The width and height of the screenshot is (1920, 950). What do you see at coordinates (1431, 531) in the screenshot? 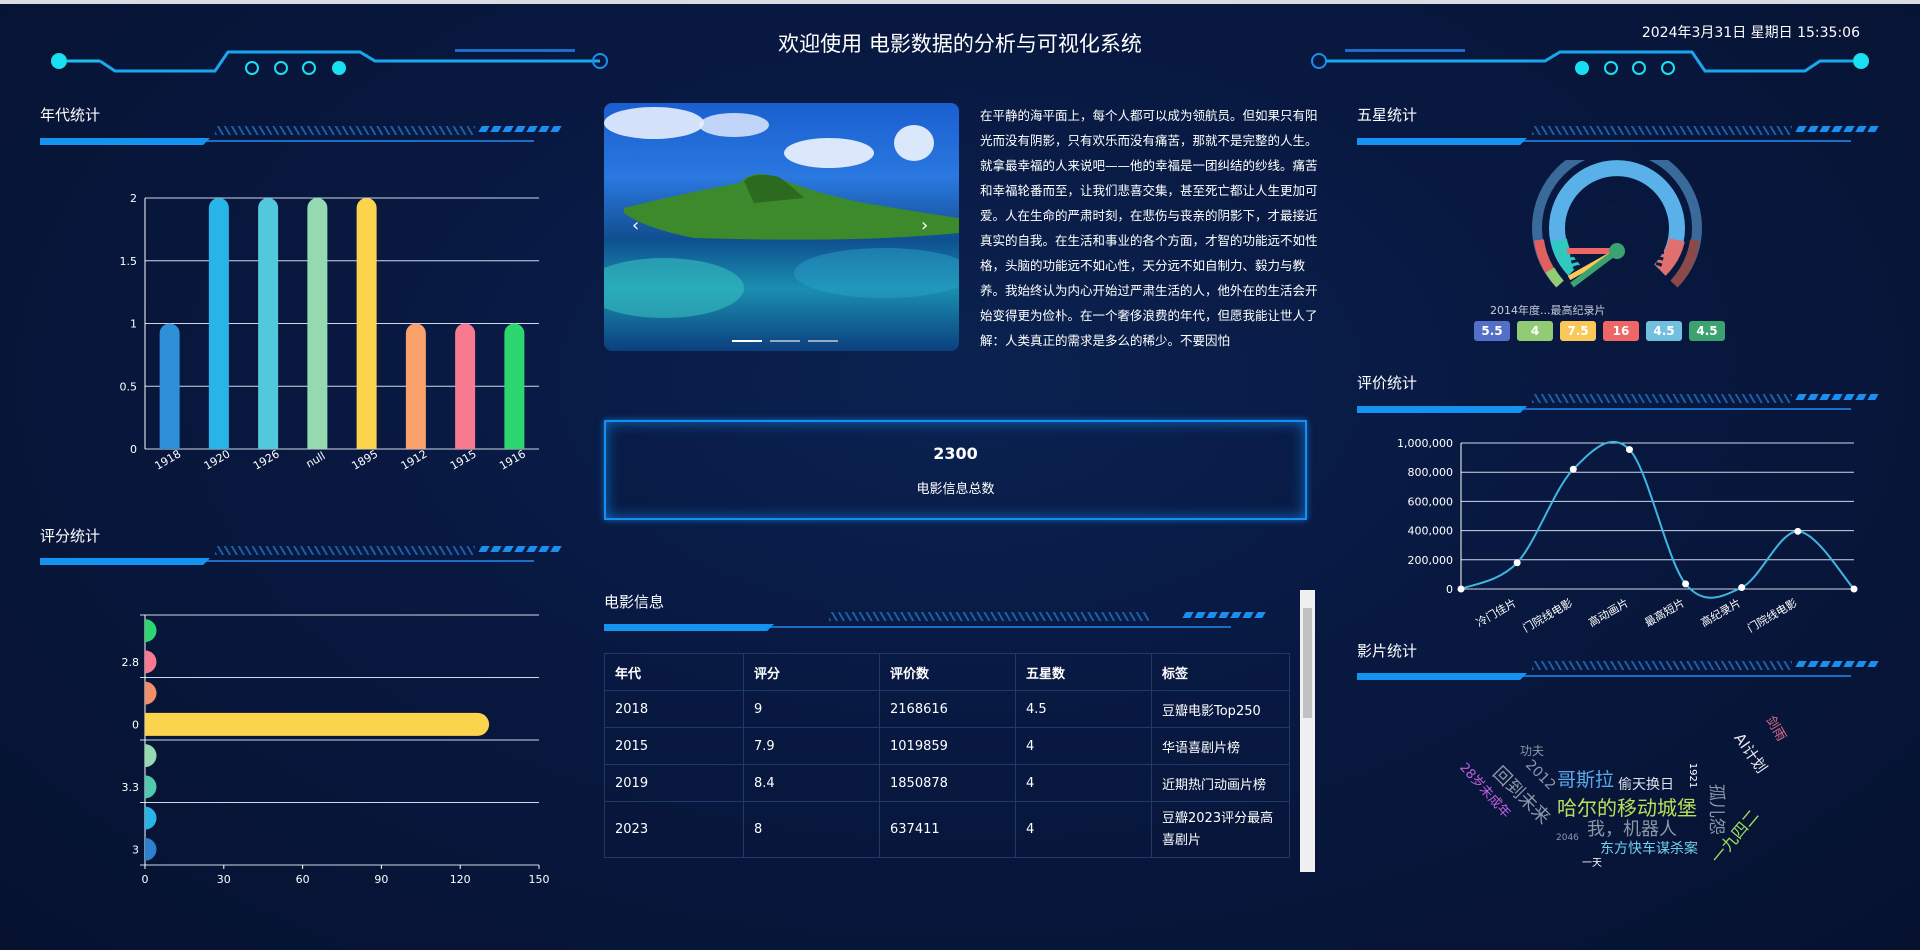
I see `y-tick-label: 400,000` at bounding box center [1431, 531].